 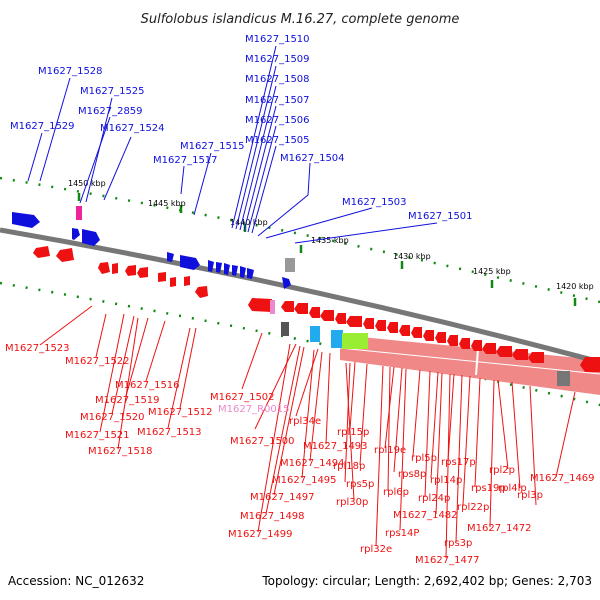 What do you see at coordinates (353, 432) in the screenshot?
I see `gene-label: rpl15p` at bounding box center [353, 432].